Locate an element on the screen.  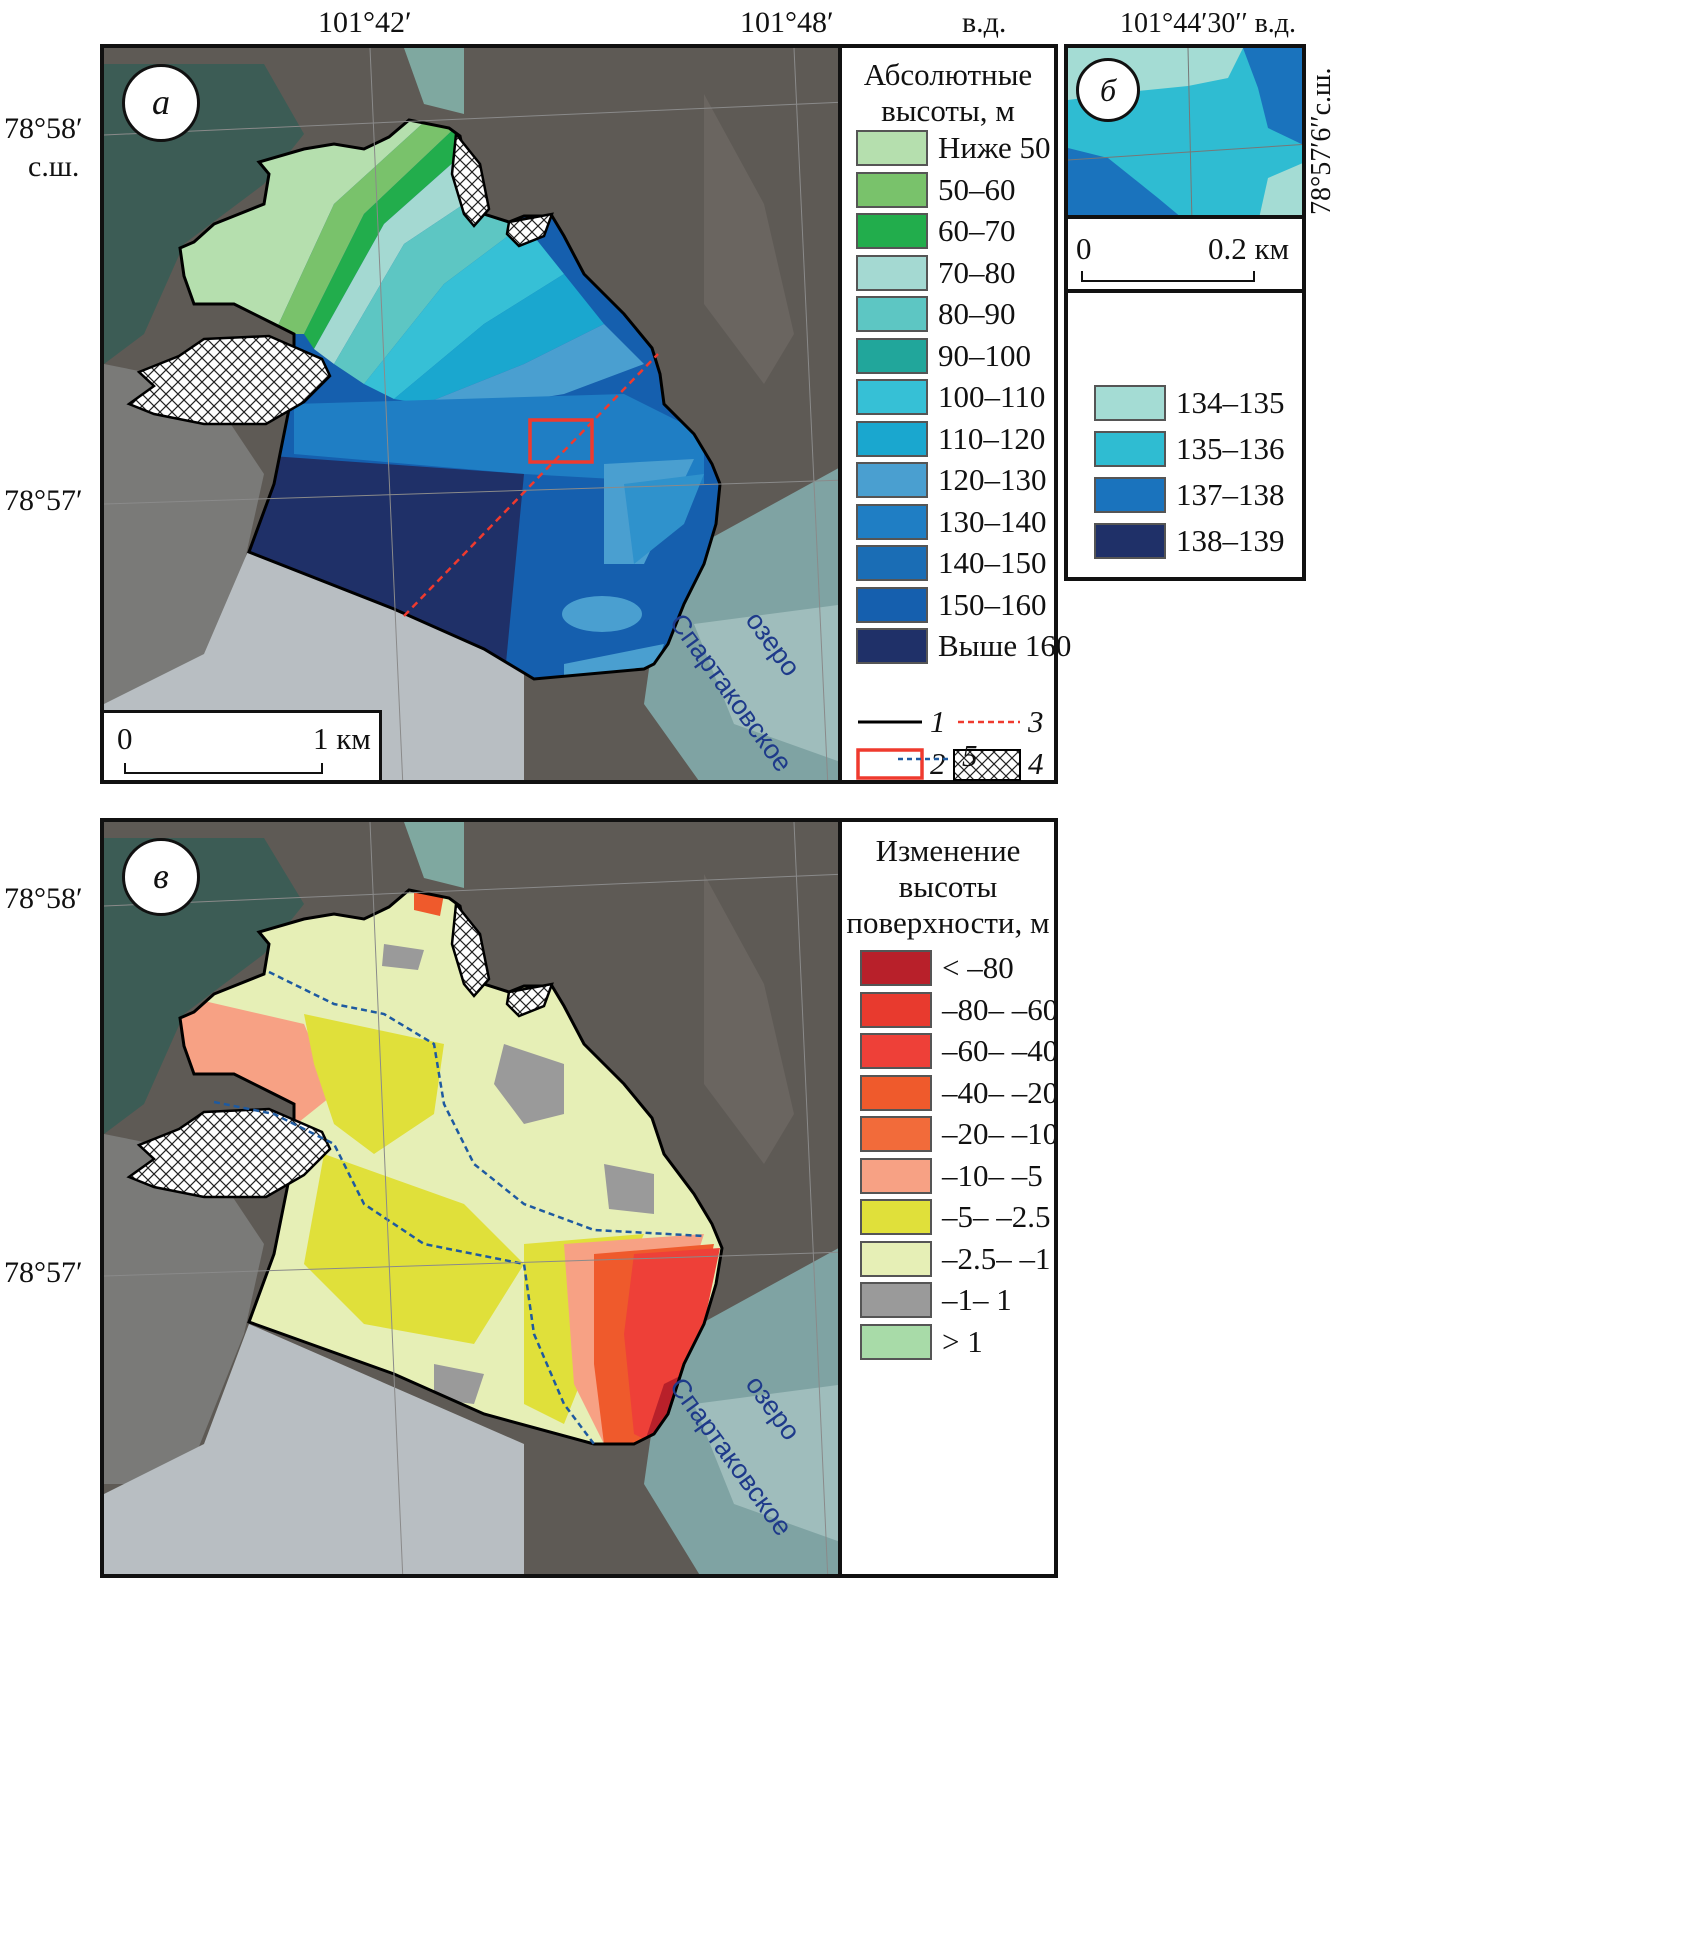
legend-change-row: –5– –2.5 is located at coordinates (955, 1217).